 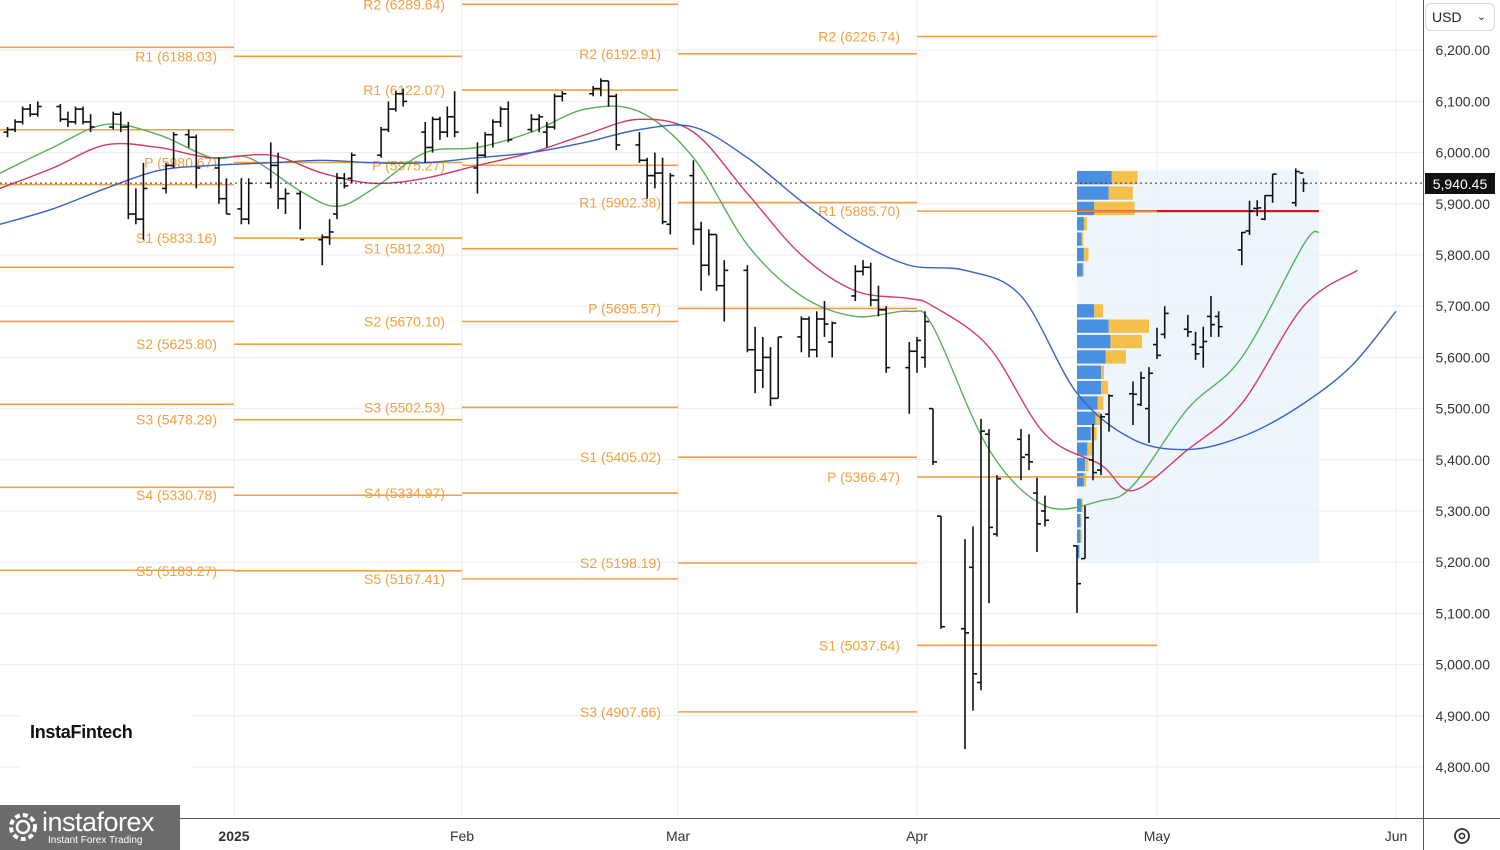 I want to click on pivot-label-r1: R1 (6188.03), so click(x=176, y=56).